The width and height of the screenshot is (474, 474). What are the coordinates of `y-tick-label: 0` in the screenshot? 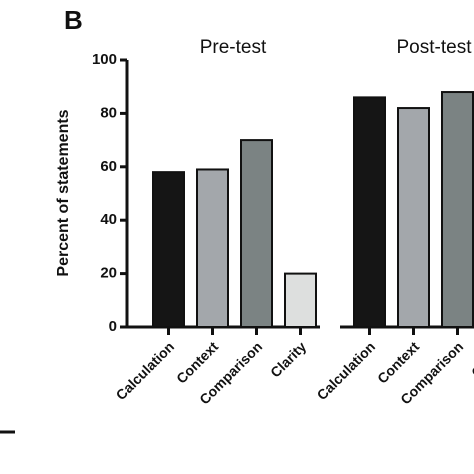 It's located at (113, 326).